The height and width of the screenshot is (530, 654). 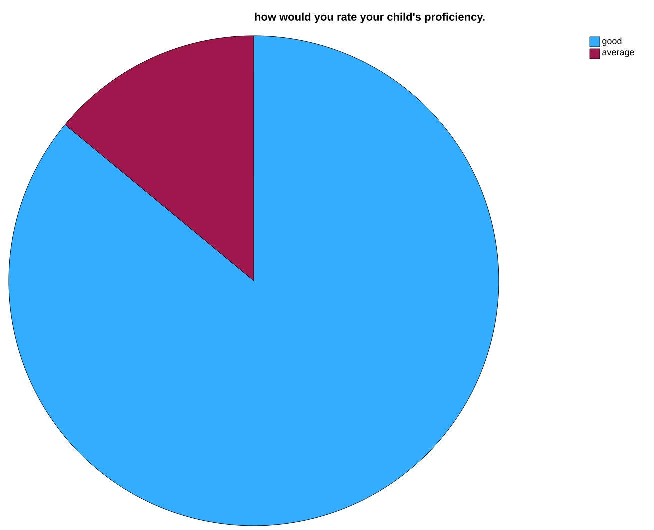 What do you see at coordinates (618, 54) in the screenshot?
I see `legend-label: average` at bounding box center [618, 54].